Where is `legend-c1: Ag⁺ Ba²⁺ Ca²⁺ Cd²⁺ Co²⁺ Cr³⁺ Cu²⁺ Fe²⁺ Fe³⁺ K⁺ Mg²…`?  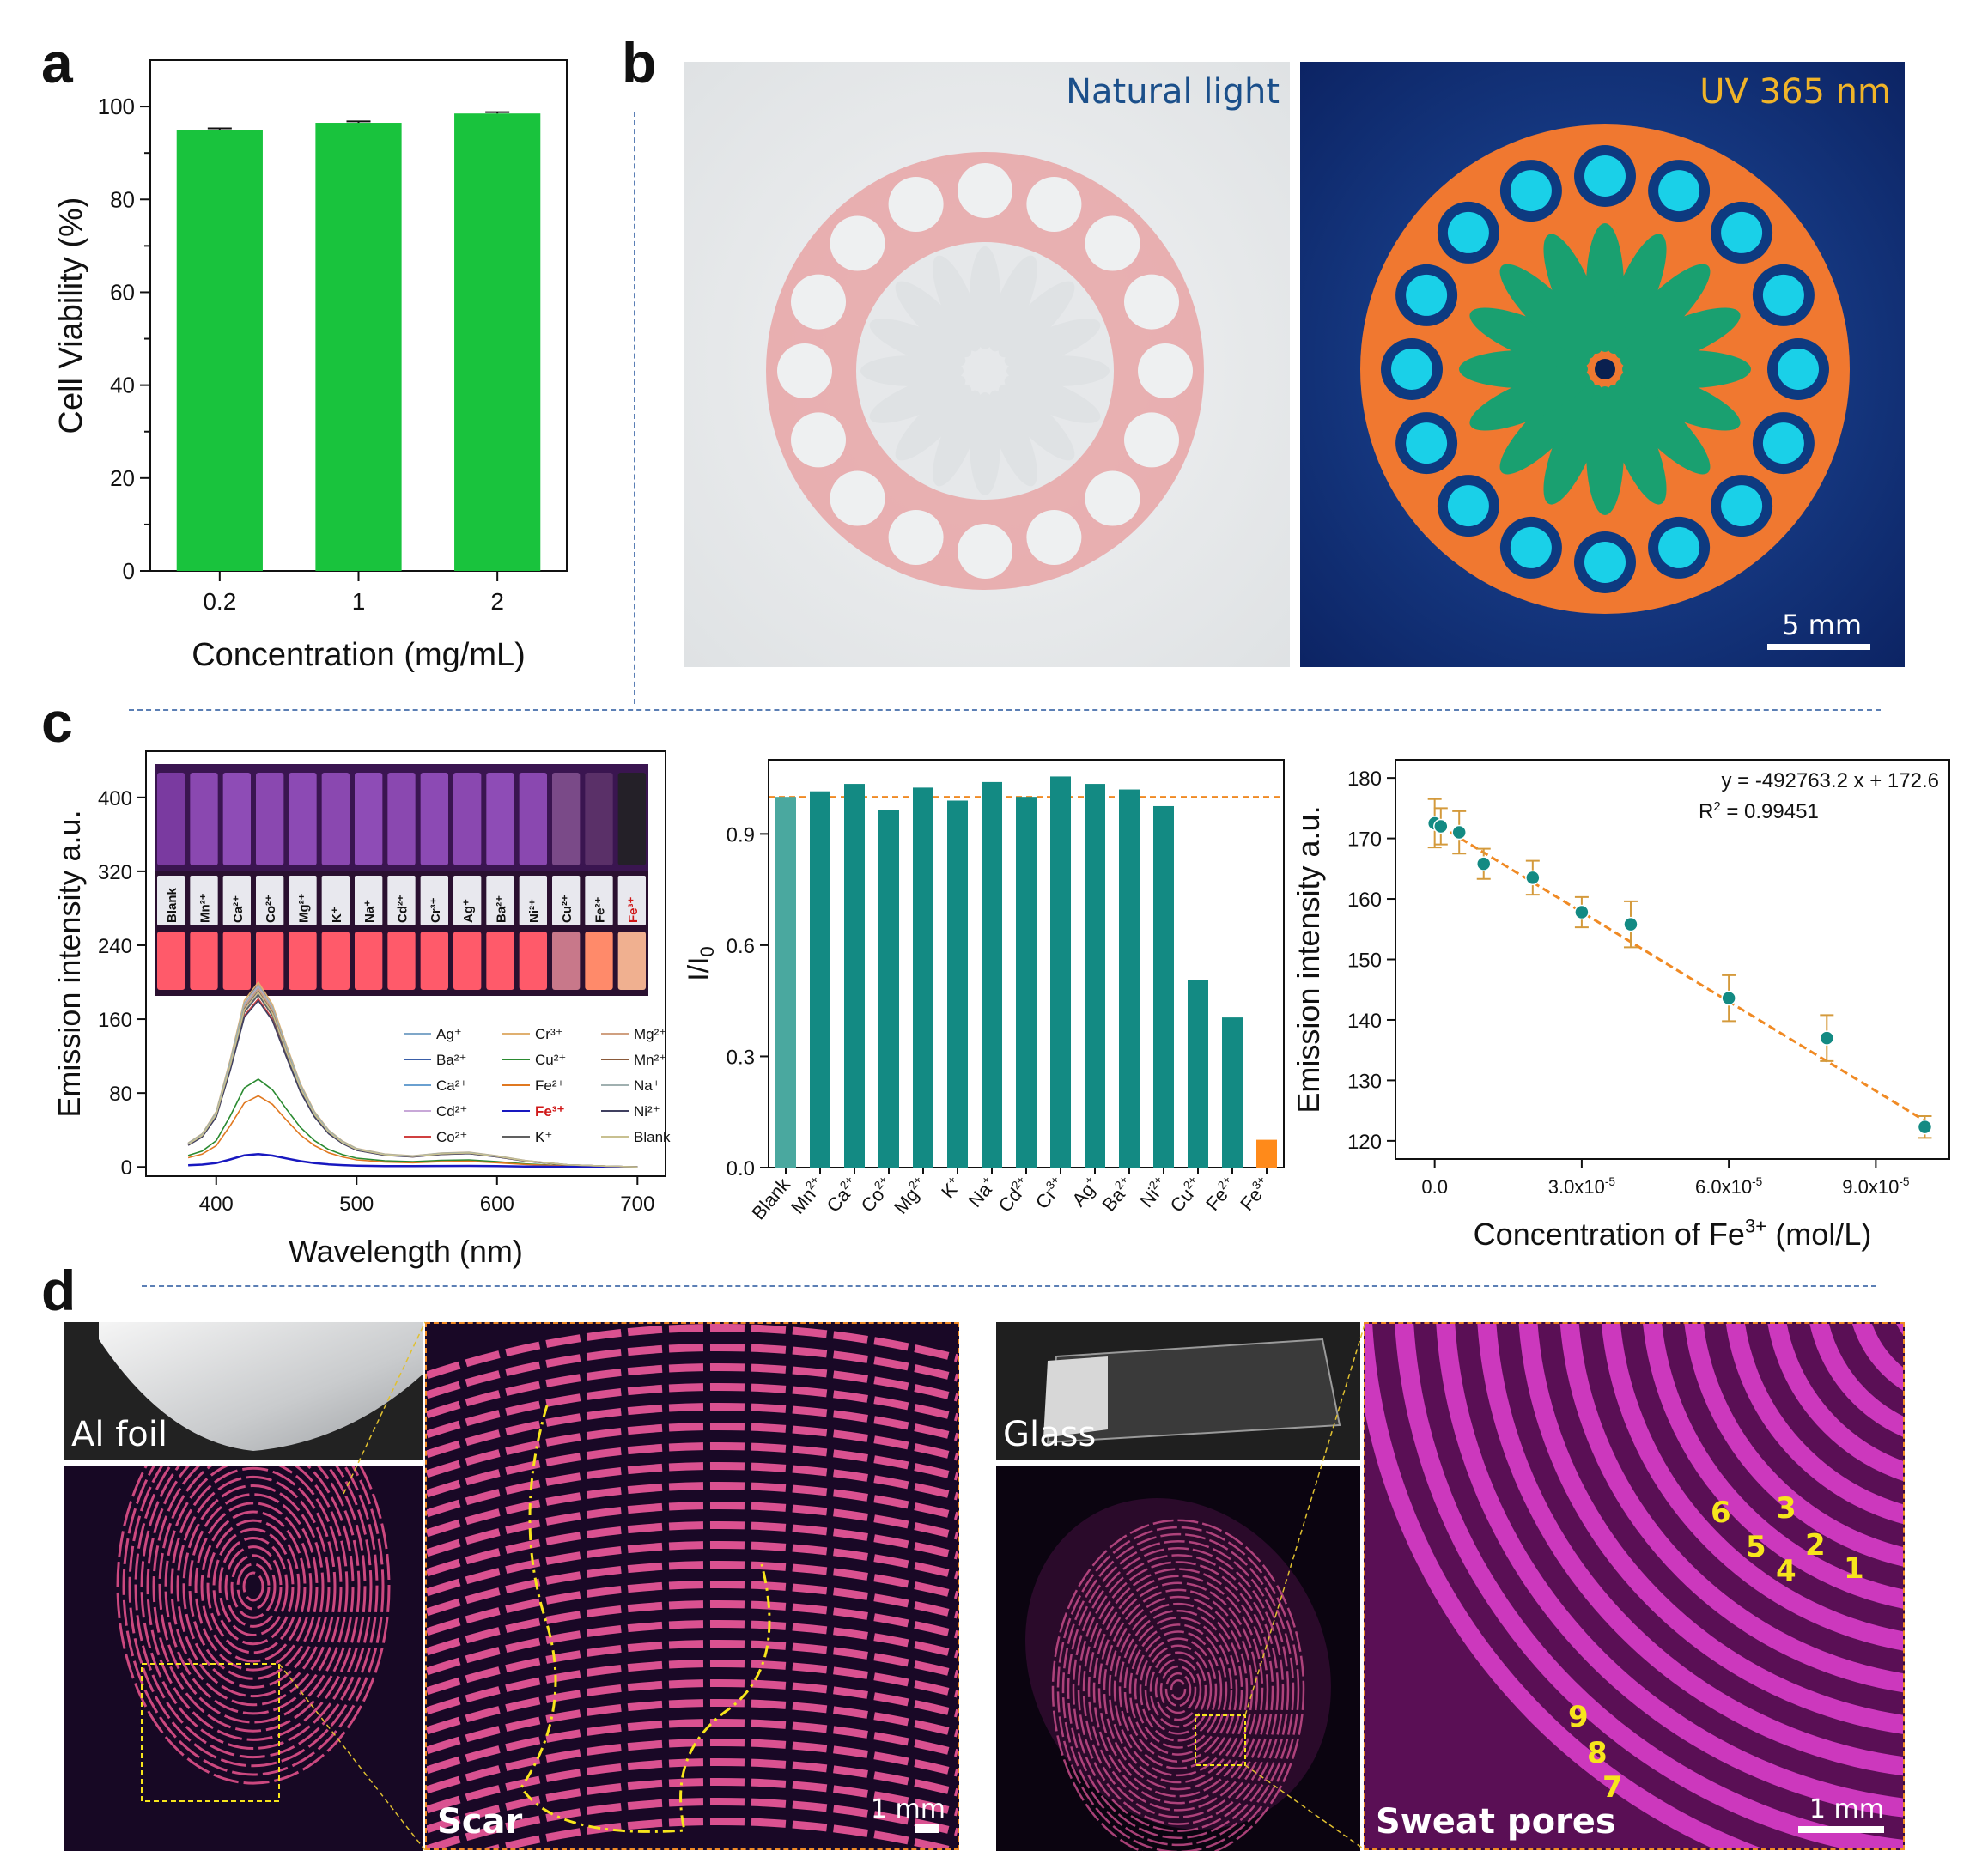
legend-c1: Ag⁺ Ba²⁺ Ca²⁺ Cd²⁺ Co²⁺ Cr³⁺ Cu²⁺ Fe²⁺ Fe³⁺ K⁺ Mg²… is located at coordinates (537, 1085).